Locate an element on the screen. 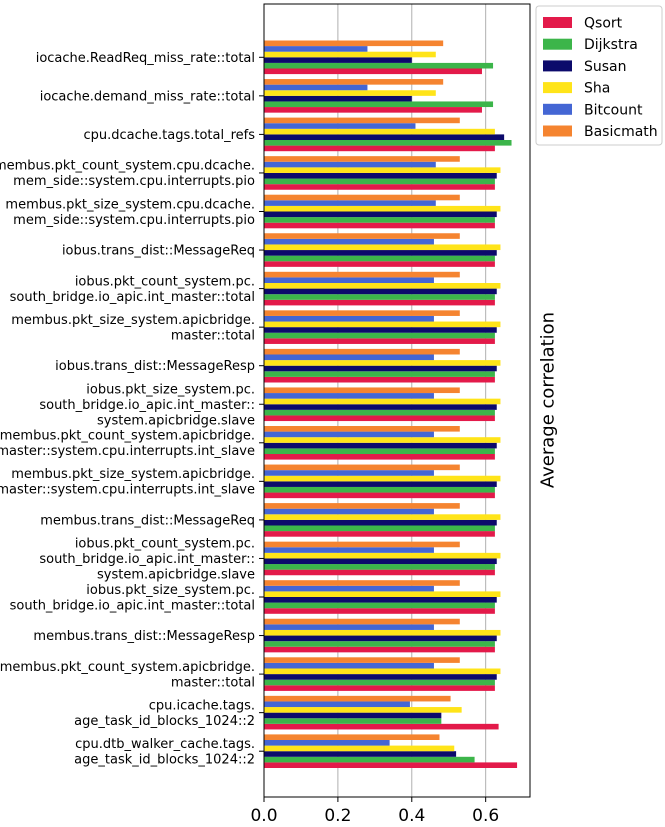 The height and width of the screenshot is (827, 665). legend-label: Basicmath is located at coordinates (621, 132).